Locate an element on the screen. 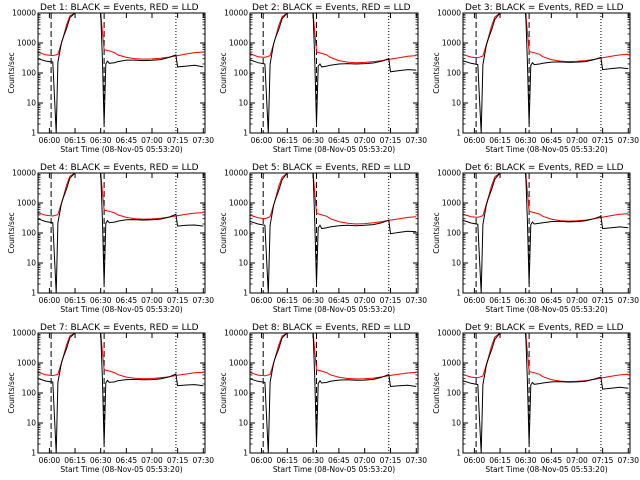 The width and height of the screenshot is (640, 480). plot-frame-det9 is located at coordinates (546, 393).